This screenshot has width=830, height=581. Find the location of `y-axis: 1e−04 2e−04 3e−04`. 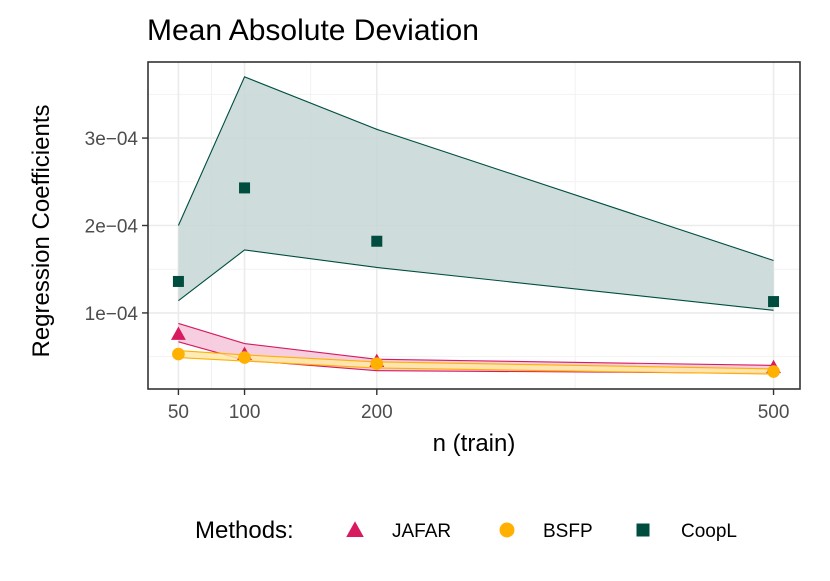

y-axis: 1e−04 2e−04 3e−04 is located at coordinates (116, 227).